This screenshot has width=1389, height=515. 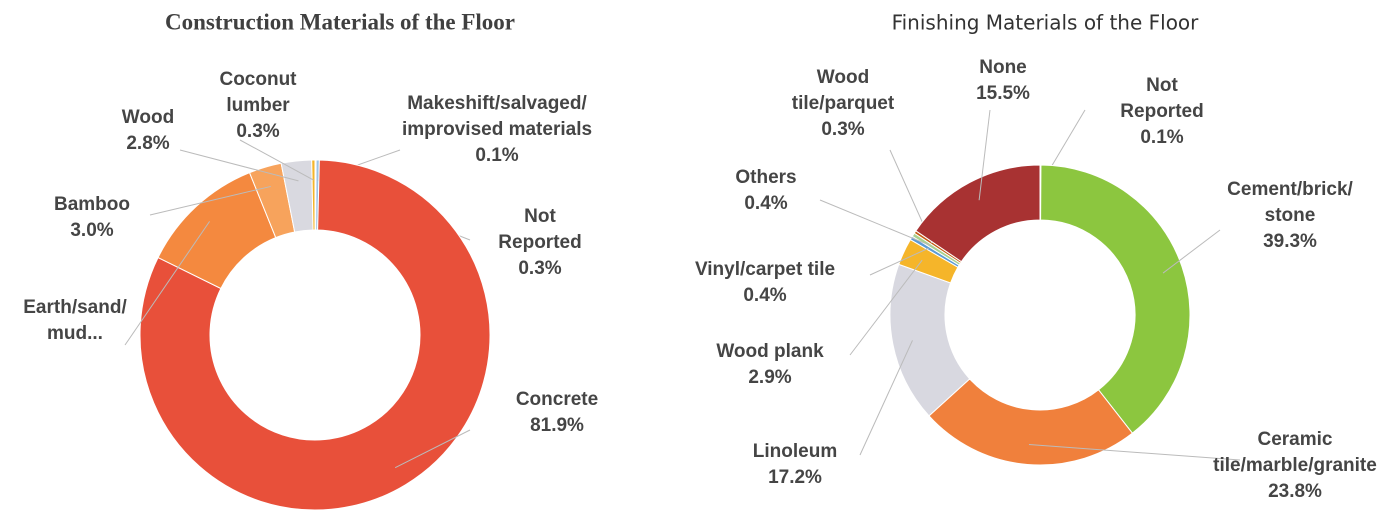 What do you see at coordinates (1290, 241) in the screenshot?
I see `value-label: 39.3%` at bounding box center [1290, 241].